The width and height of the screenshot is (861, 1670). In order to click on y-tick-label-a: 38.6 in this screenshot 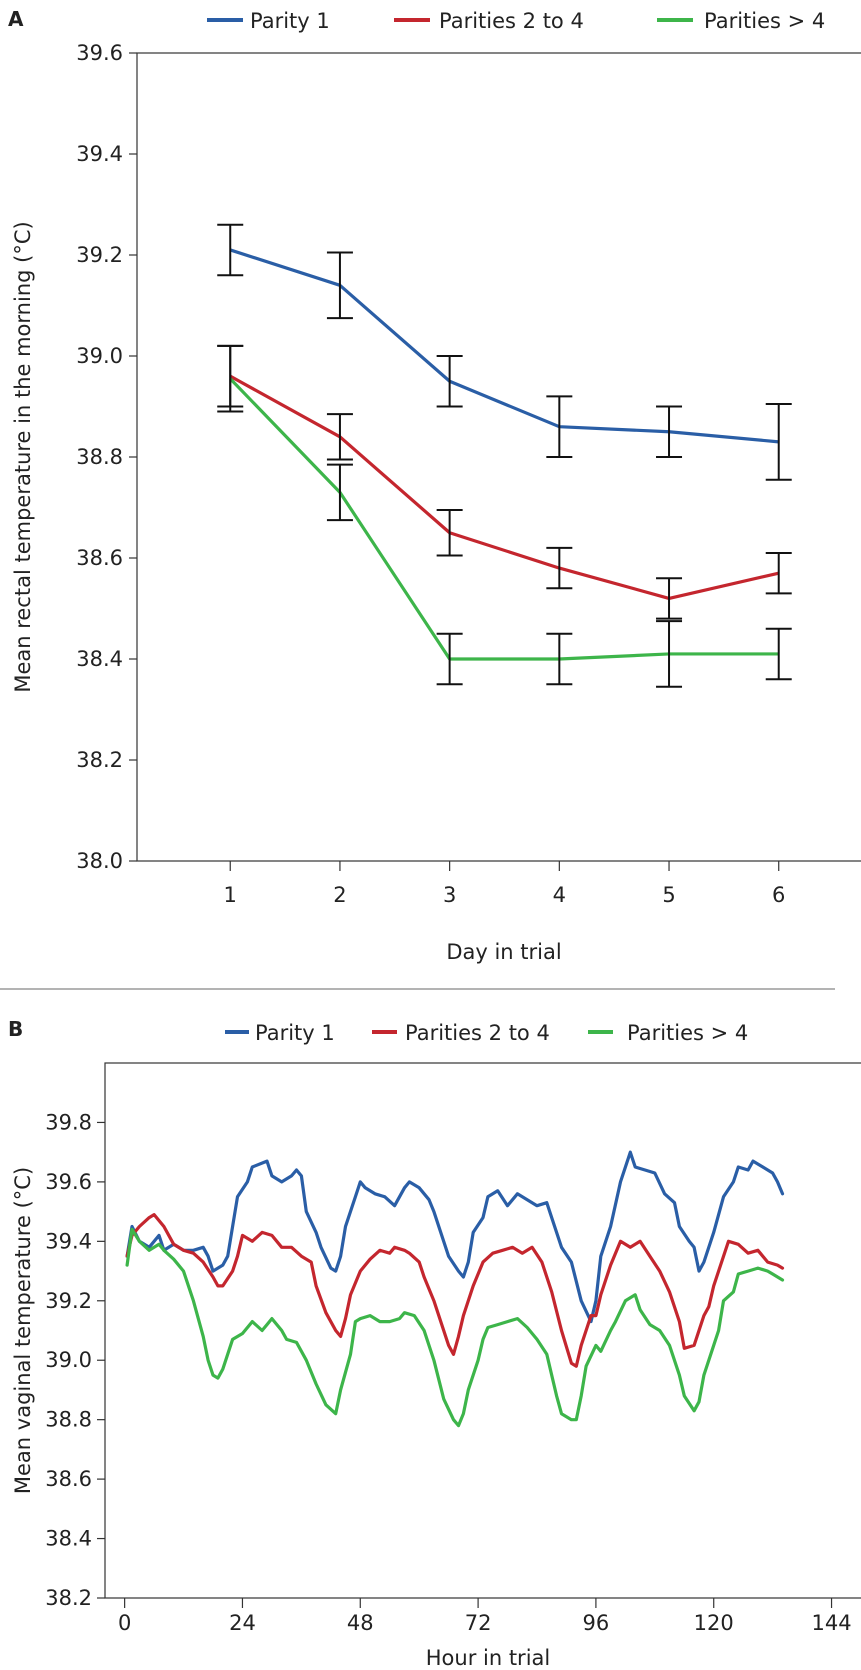, I will do `click(99, 558)`.